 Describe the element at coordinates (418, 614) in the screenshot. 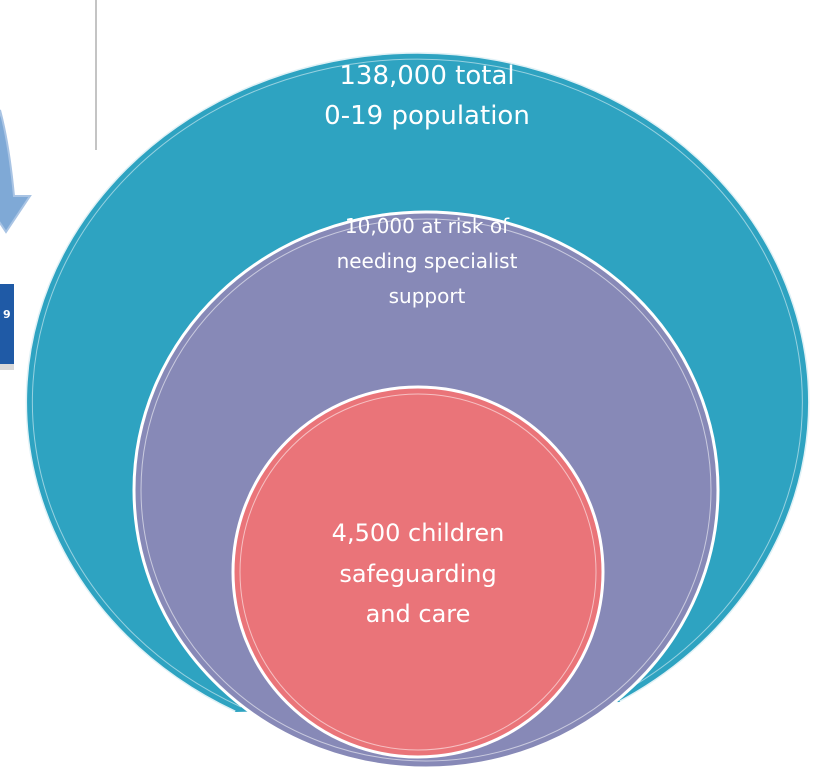

I see `inner-label-line3: and care` at that location.